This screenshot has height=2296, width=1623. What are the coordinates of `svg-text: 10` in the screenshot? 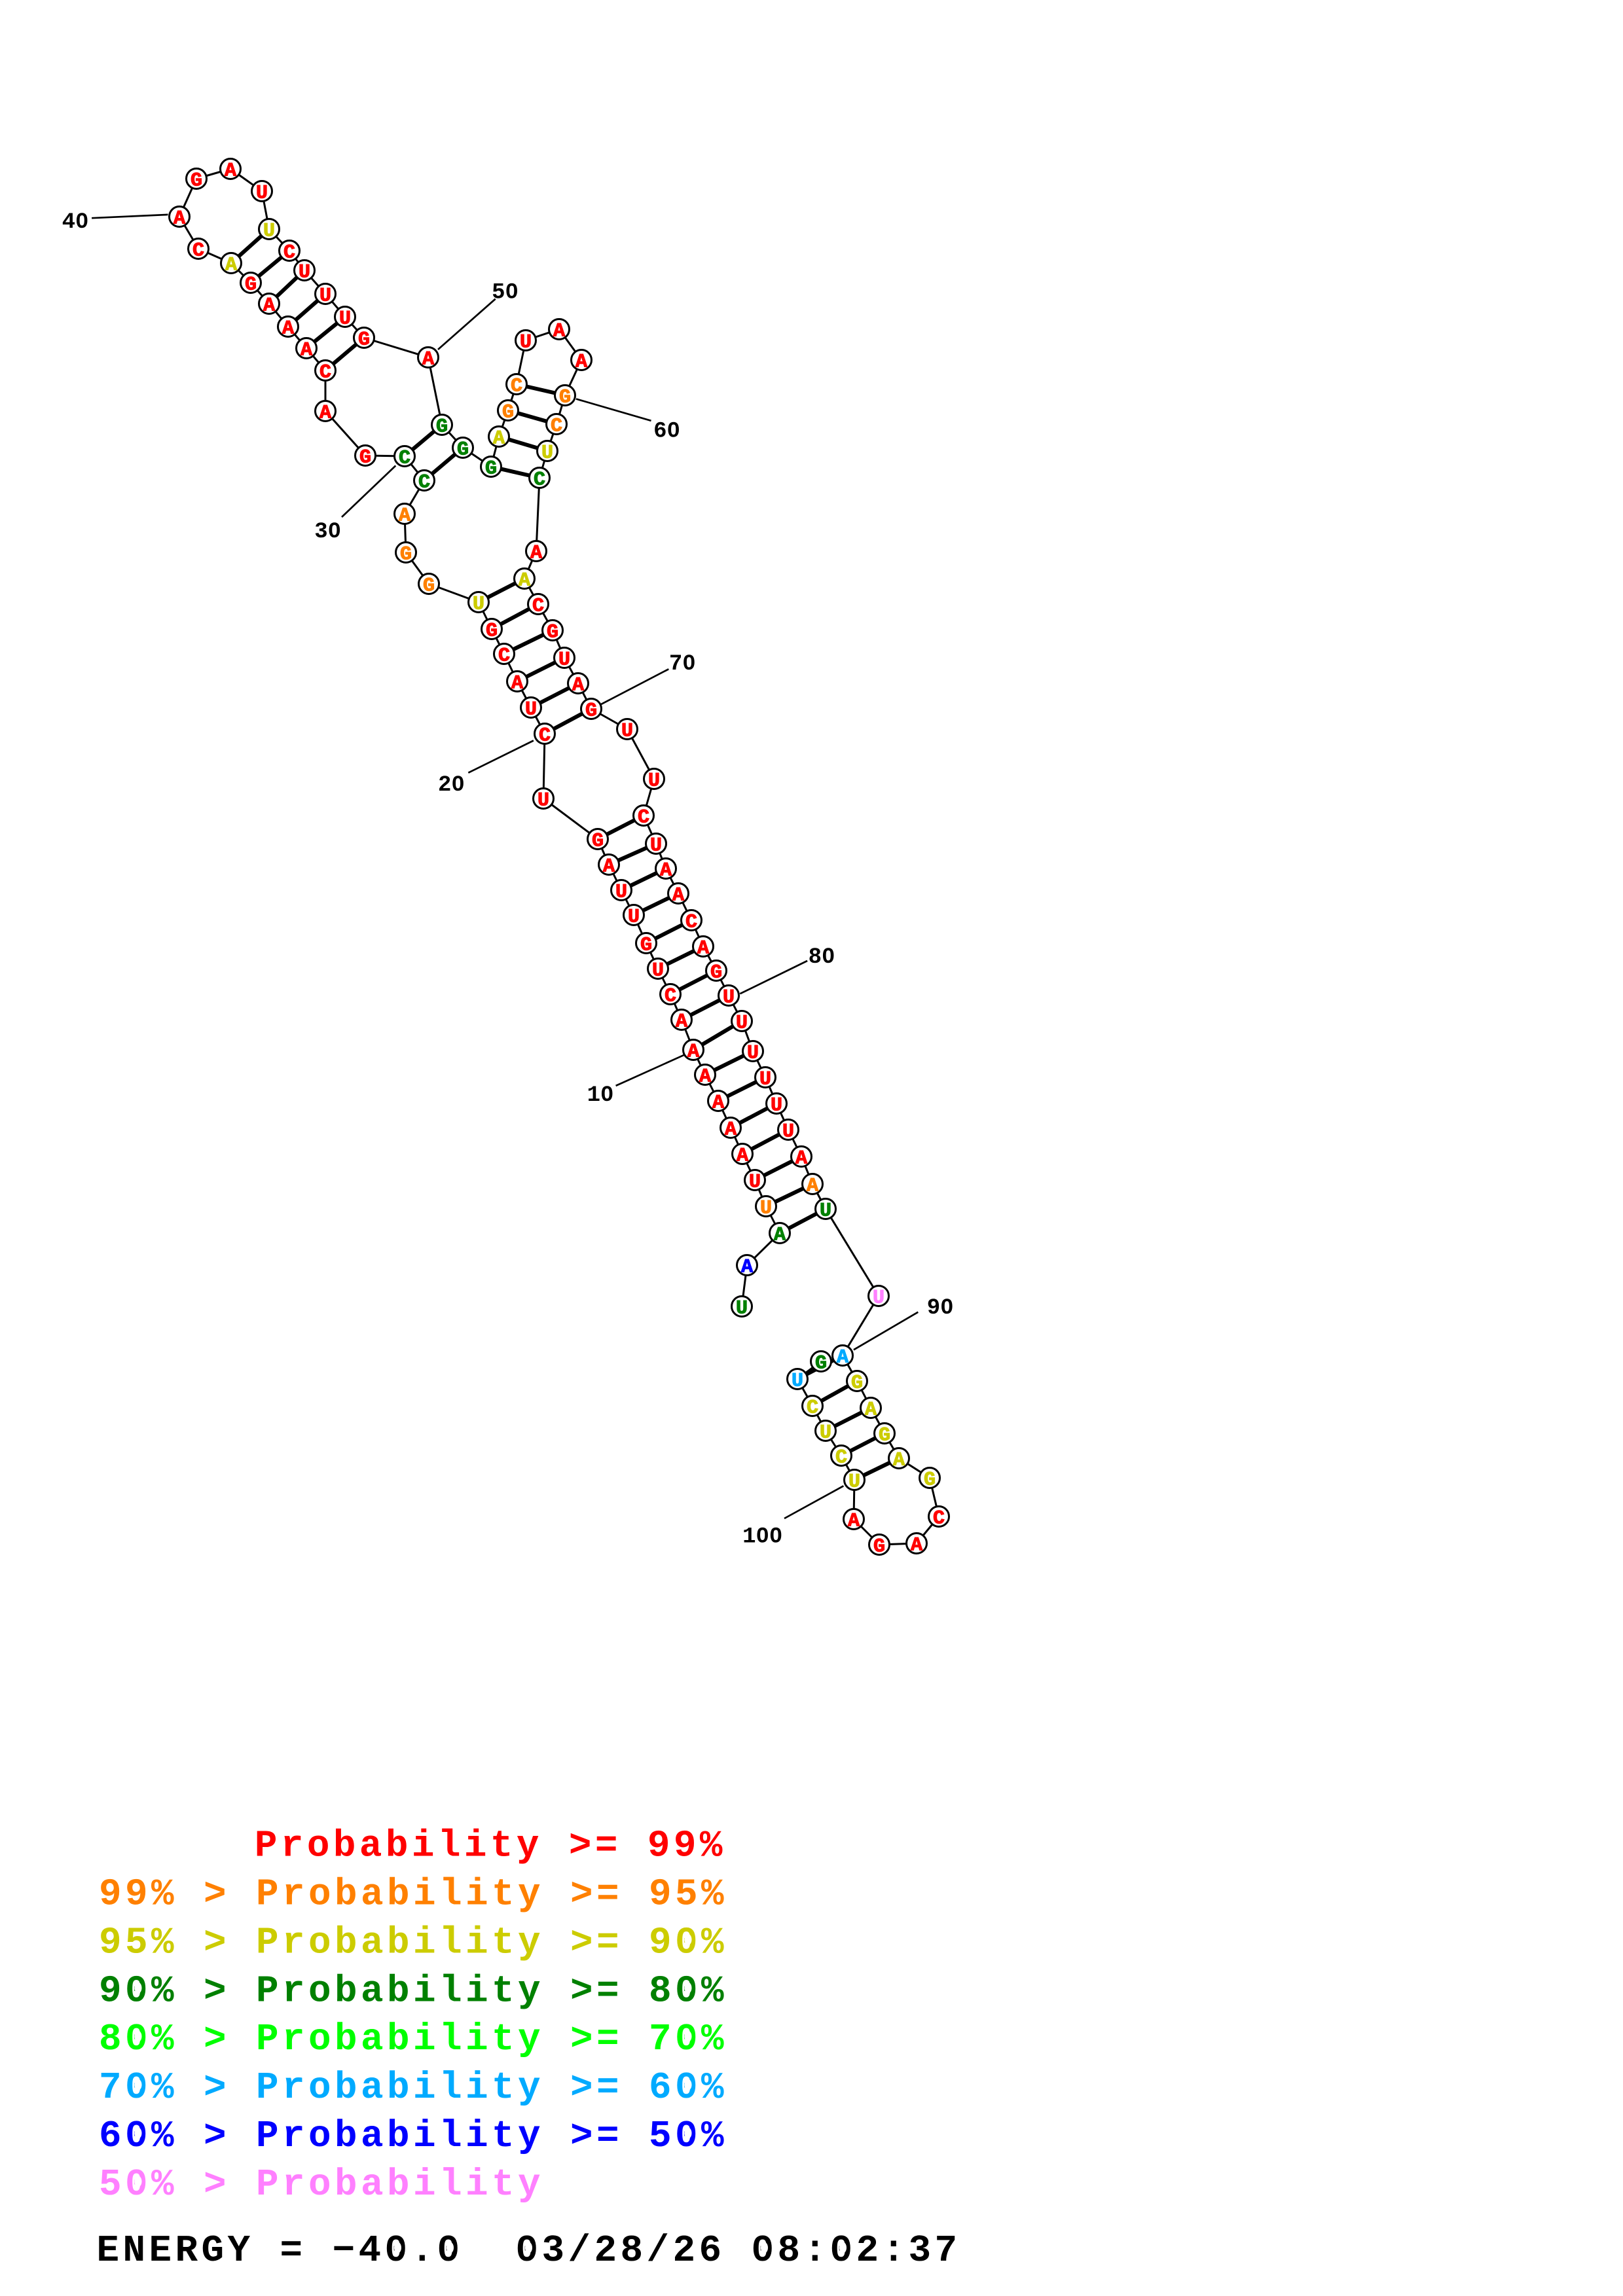 It's located at (600, 1095).